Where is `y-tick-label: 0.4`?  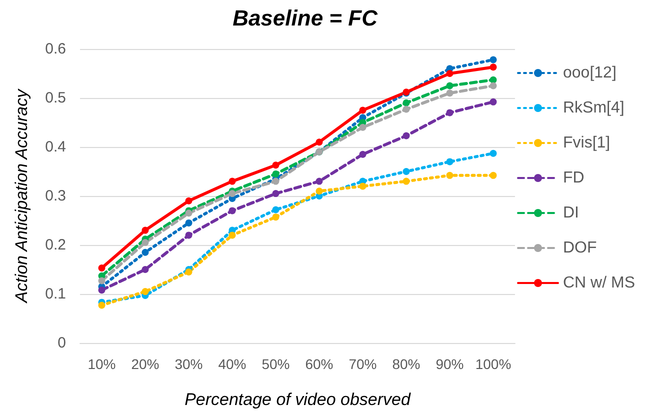
y-tick-label: 0.4 is located at coordinates (55, 147).